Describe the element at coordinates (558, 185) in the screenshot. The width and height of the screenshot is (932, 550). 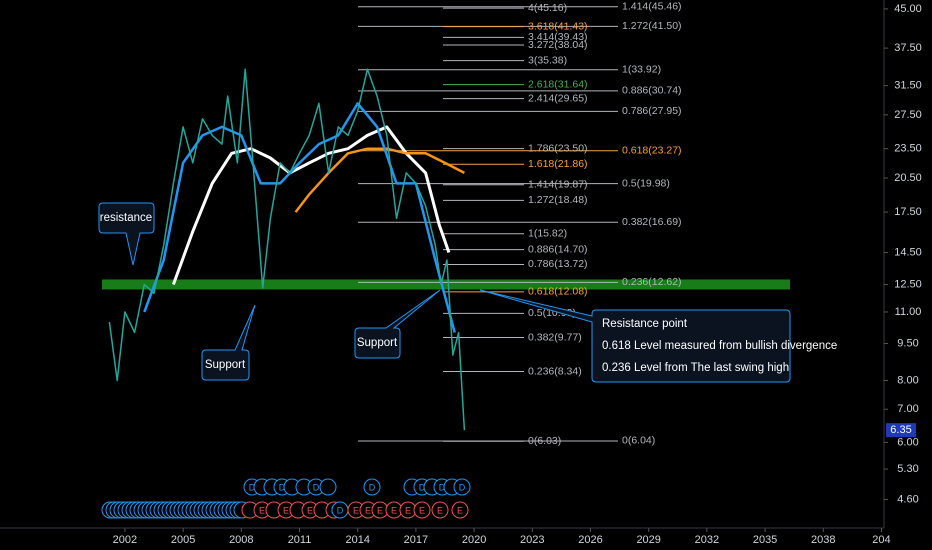
I see `fib-level-label: 1.414(19.87)` at that location.